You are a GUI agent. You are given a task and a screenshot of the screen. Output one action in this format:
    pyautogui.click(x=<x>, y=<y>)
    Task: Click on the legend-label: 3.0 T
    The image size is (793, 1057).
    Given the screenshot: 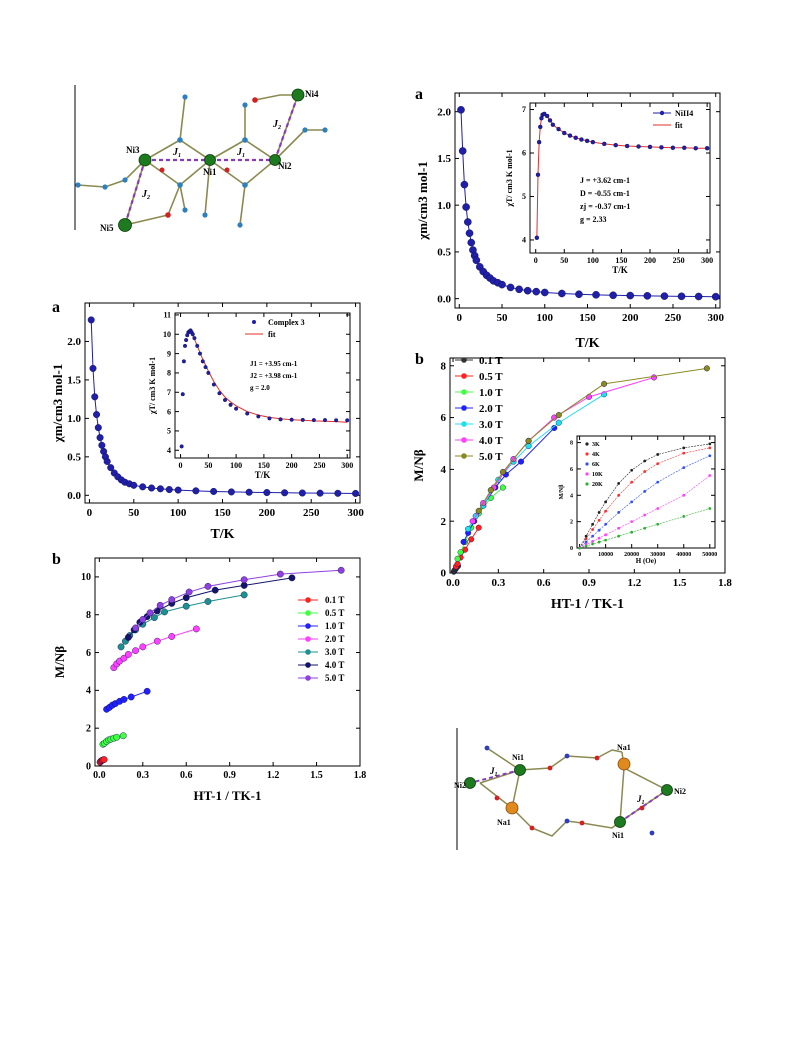 What is the action you would take?
    pyautogui.click(x=491, y=425)
    